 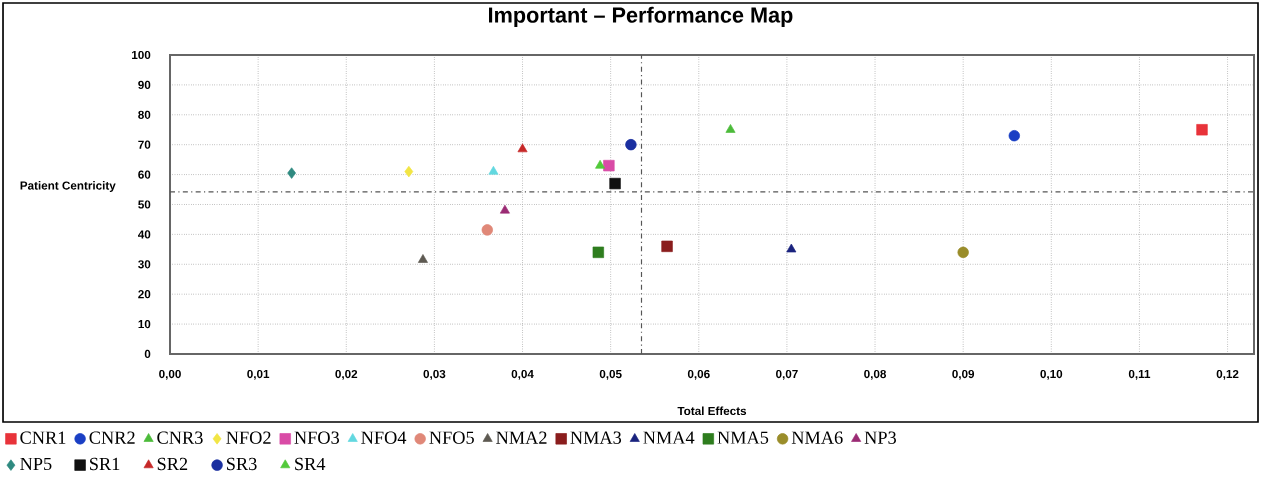 What do you see at coordinates (172, 464) in the screenshot?
I see `legend-label: SR2` at bounding box center [172, 464].